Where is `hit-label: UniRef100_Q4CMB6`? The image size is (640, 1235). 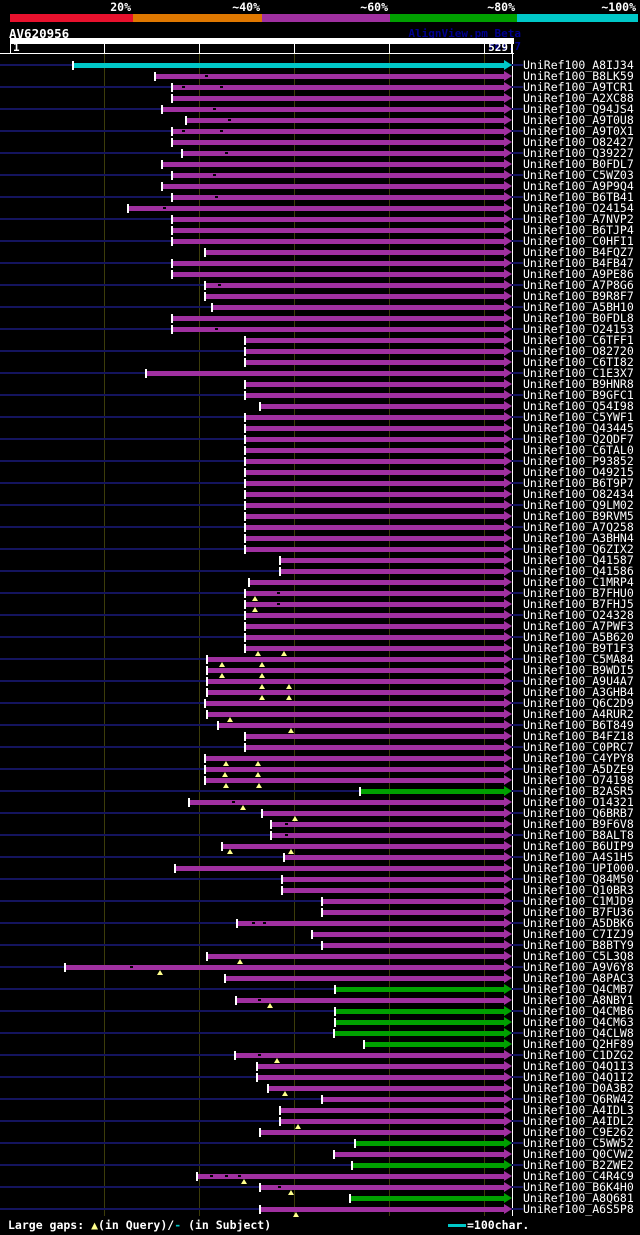 hit-label: UniRef100_Q4CMB6 is located at coordinates (578, 1011).